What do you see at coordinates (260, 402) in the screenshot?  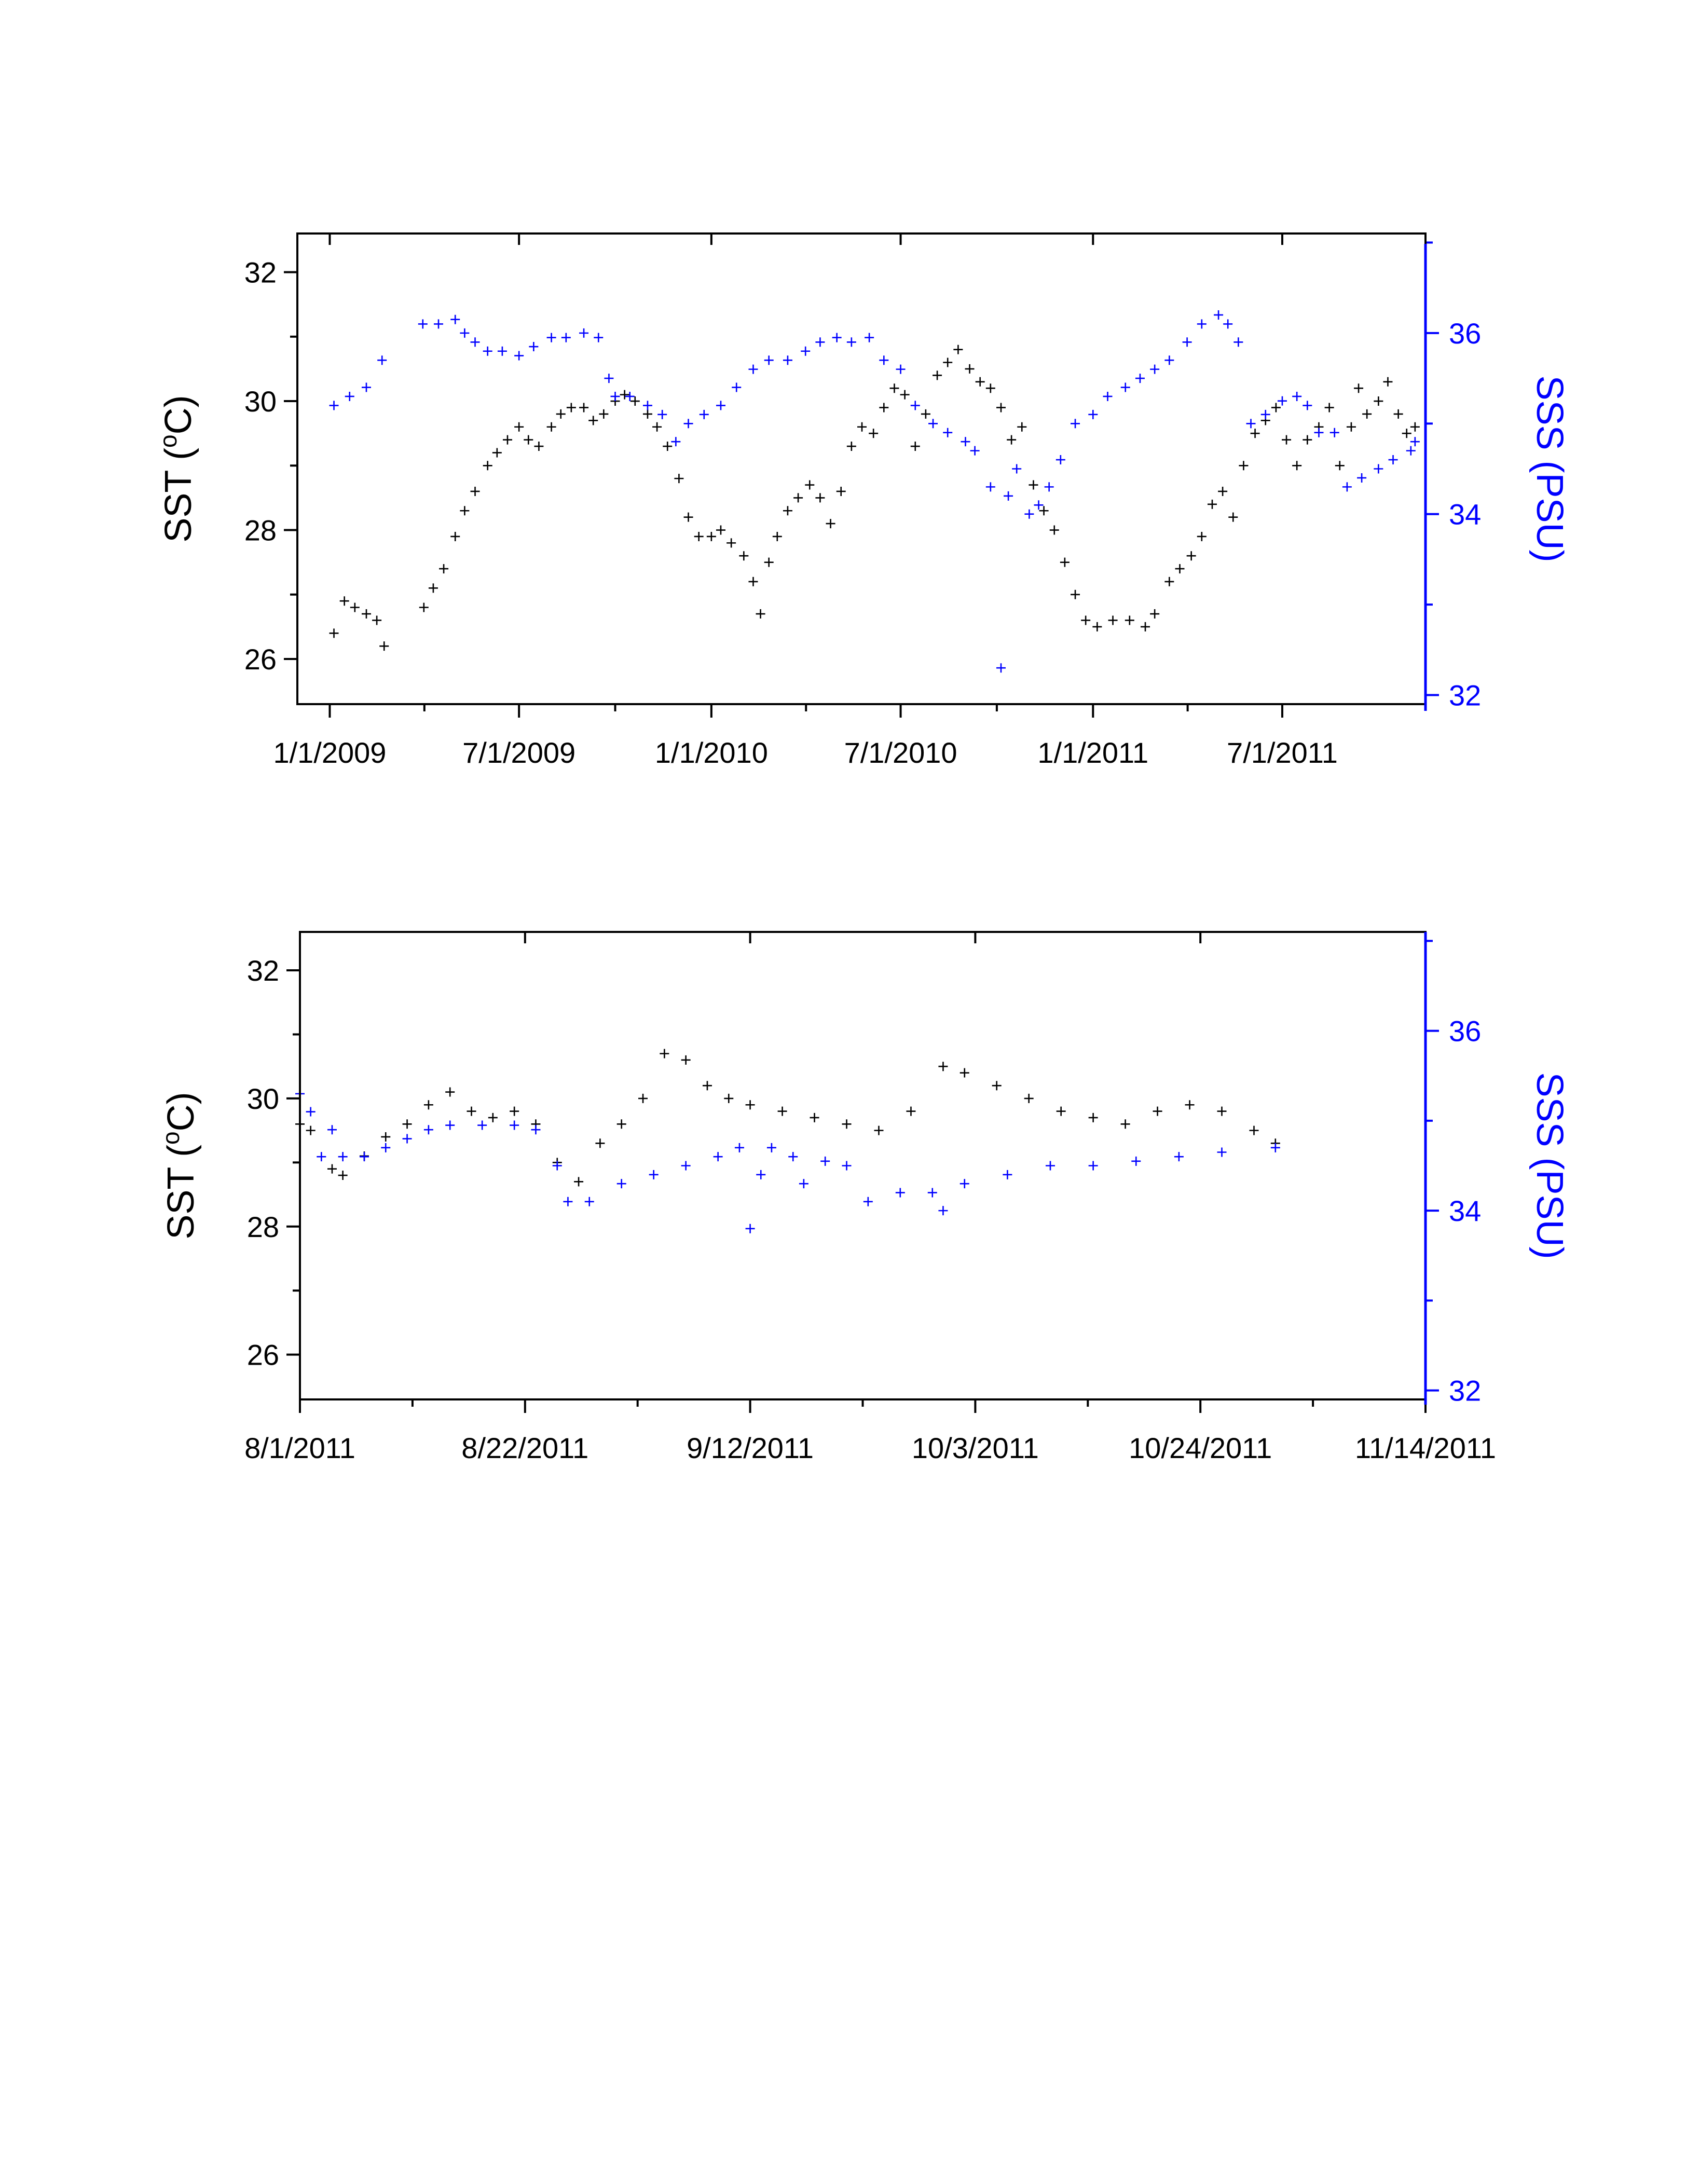 I see `top-sst-tick-label: 30` at bounding box center [260, 402].